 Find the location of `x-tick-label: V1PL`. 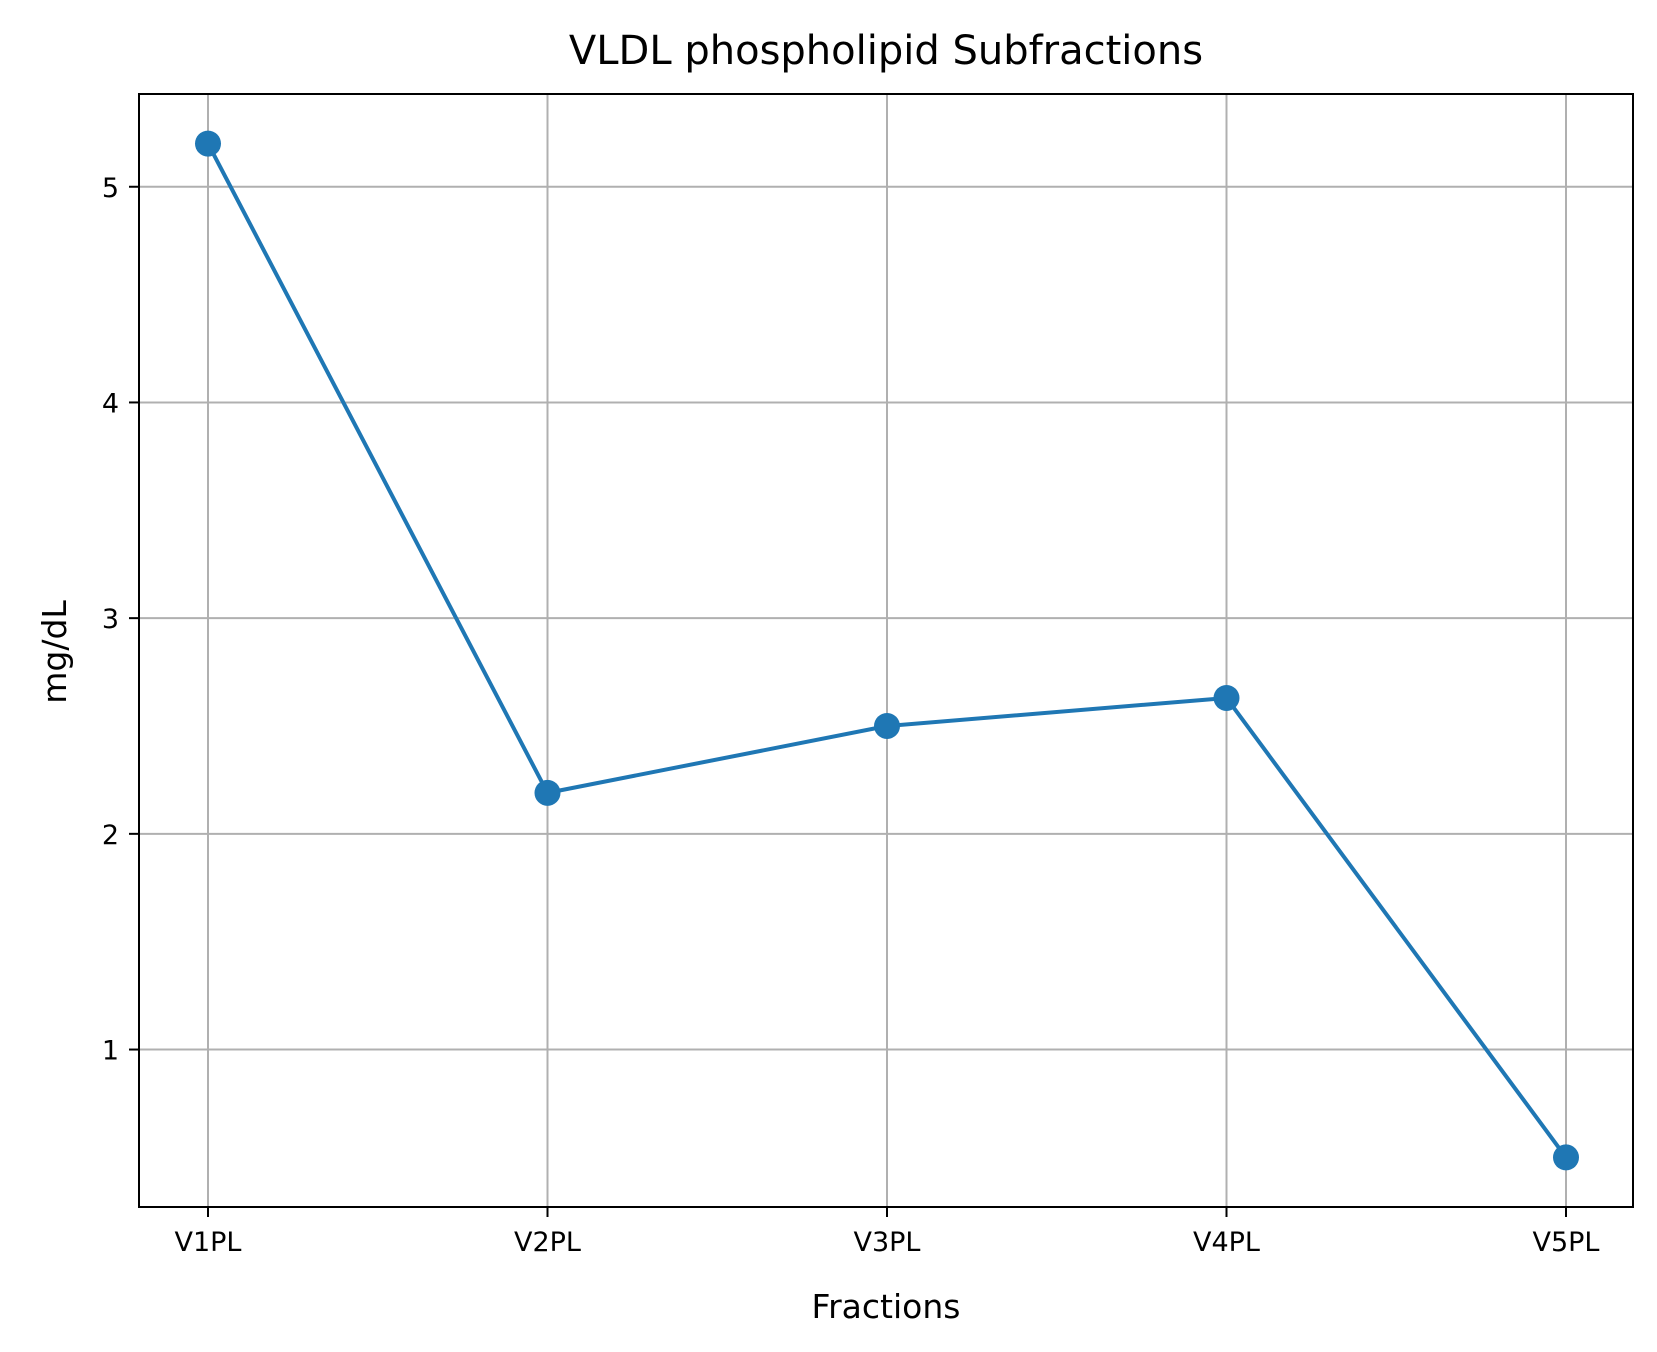

x-tick-label: V1PL is located at coordinates (208, 1242).